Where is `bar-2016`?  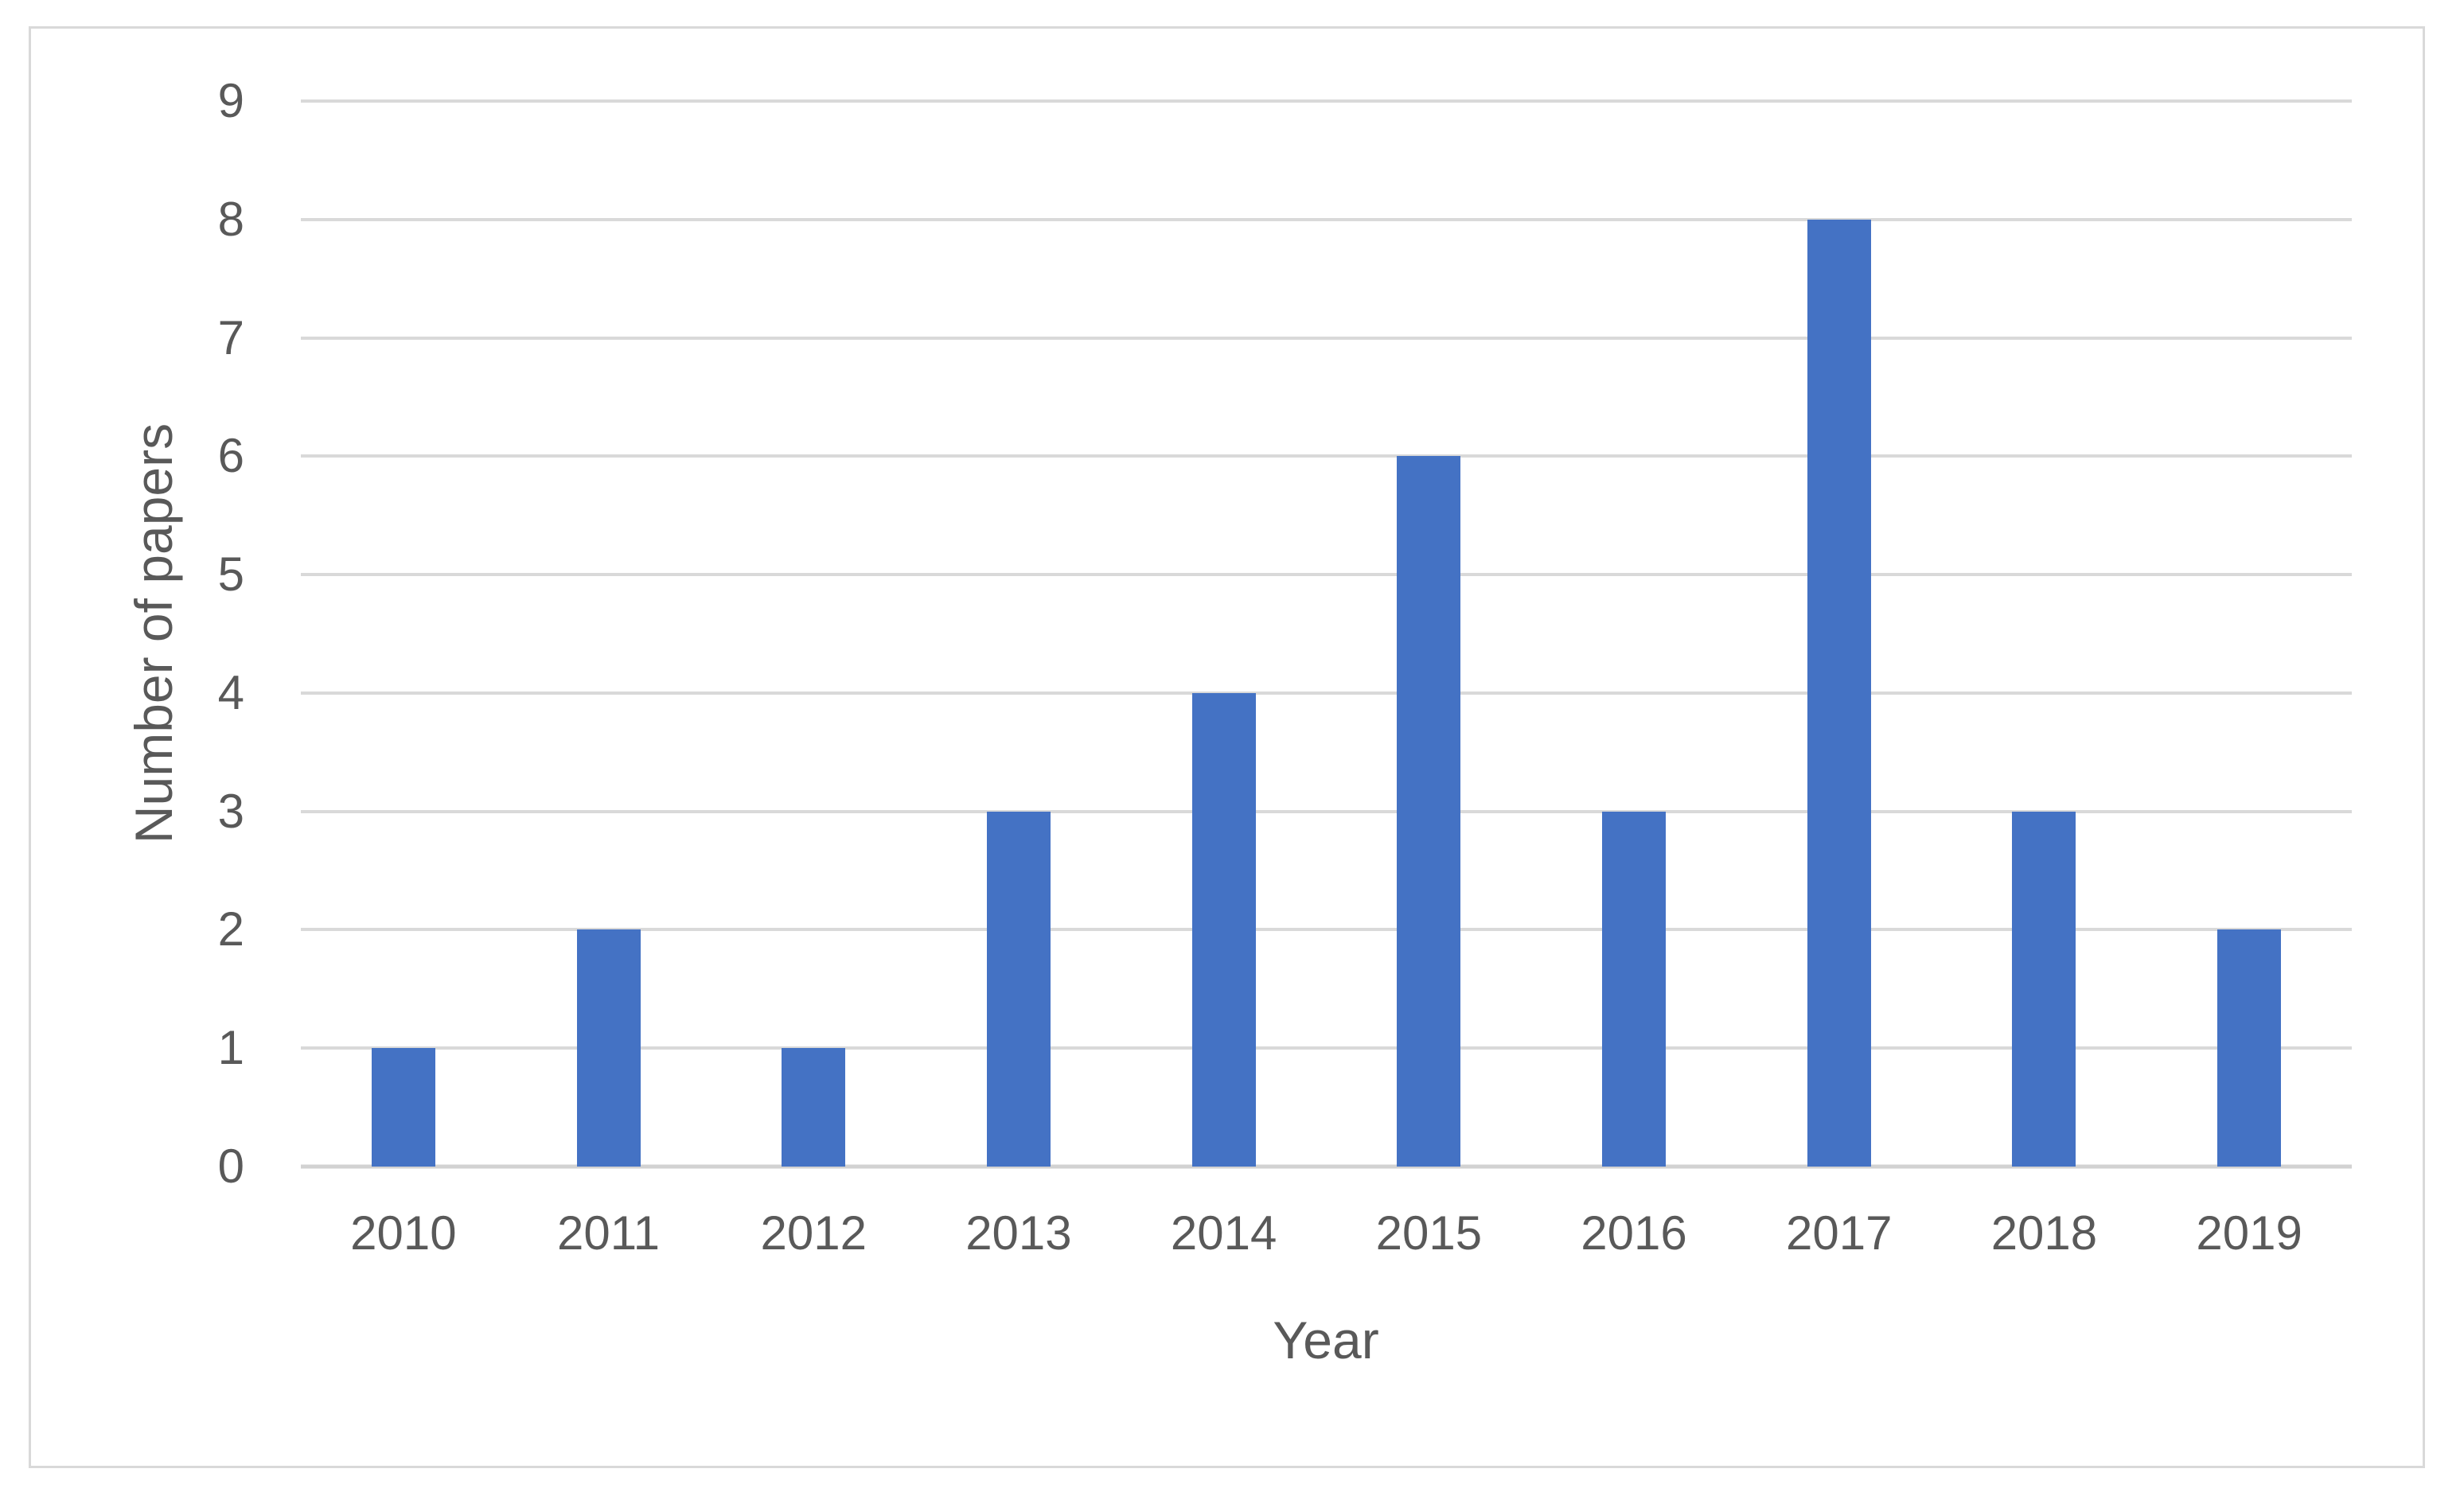 bar-2016 is located at coordinates (1635, 989).